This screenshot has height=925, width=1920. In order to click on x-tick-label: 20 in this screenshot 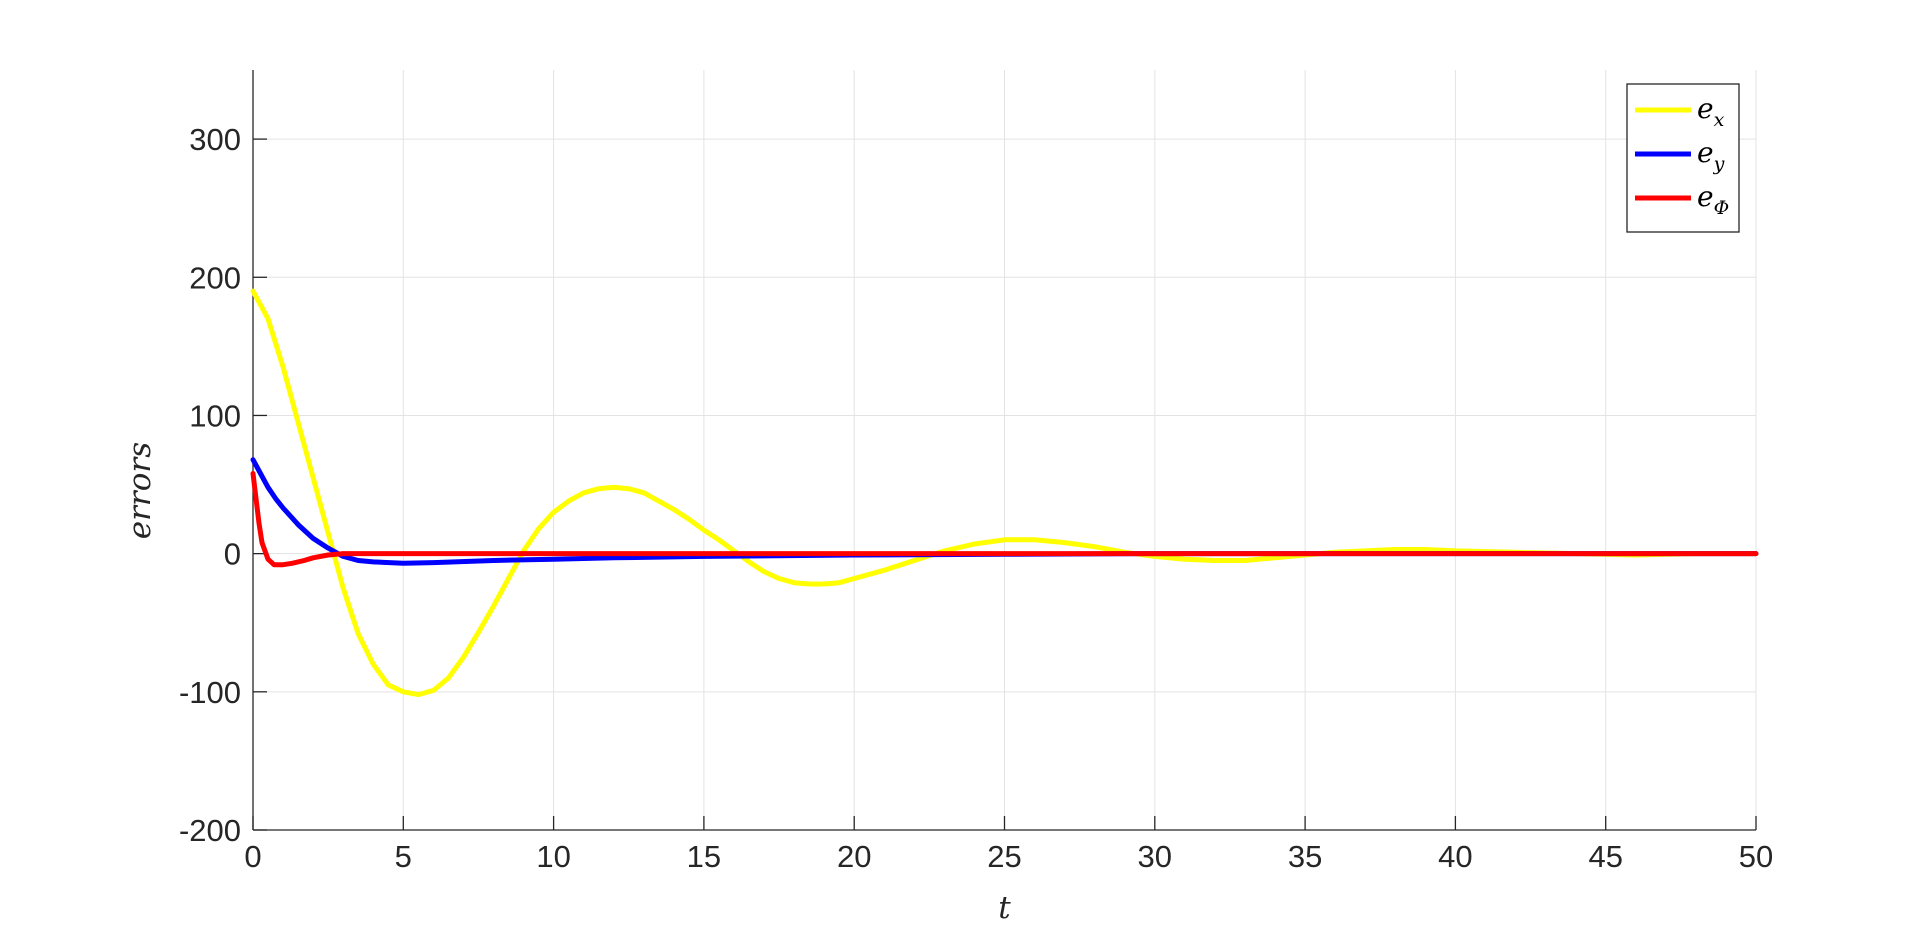, I will do `click(854, 856)`.